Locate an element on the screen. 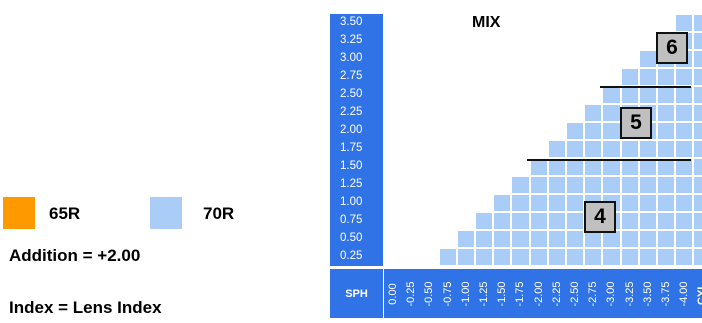 This screenshot has width=702, height=323. cyl-label: -0.25 is located at coordinates (411, 293).